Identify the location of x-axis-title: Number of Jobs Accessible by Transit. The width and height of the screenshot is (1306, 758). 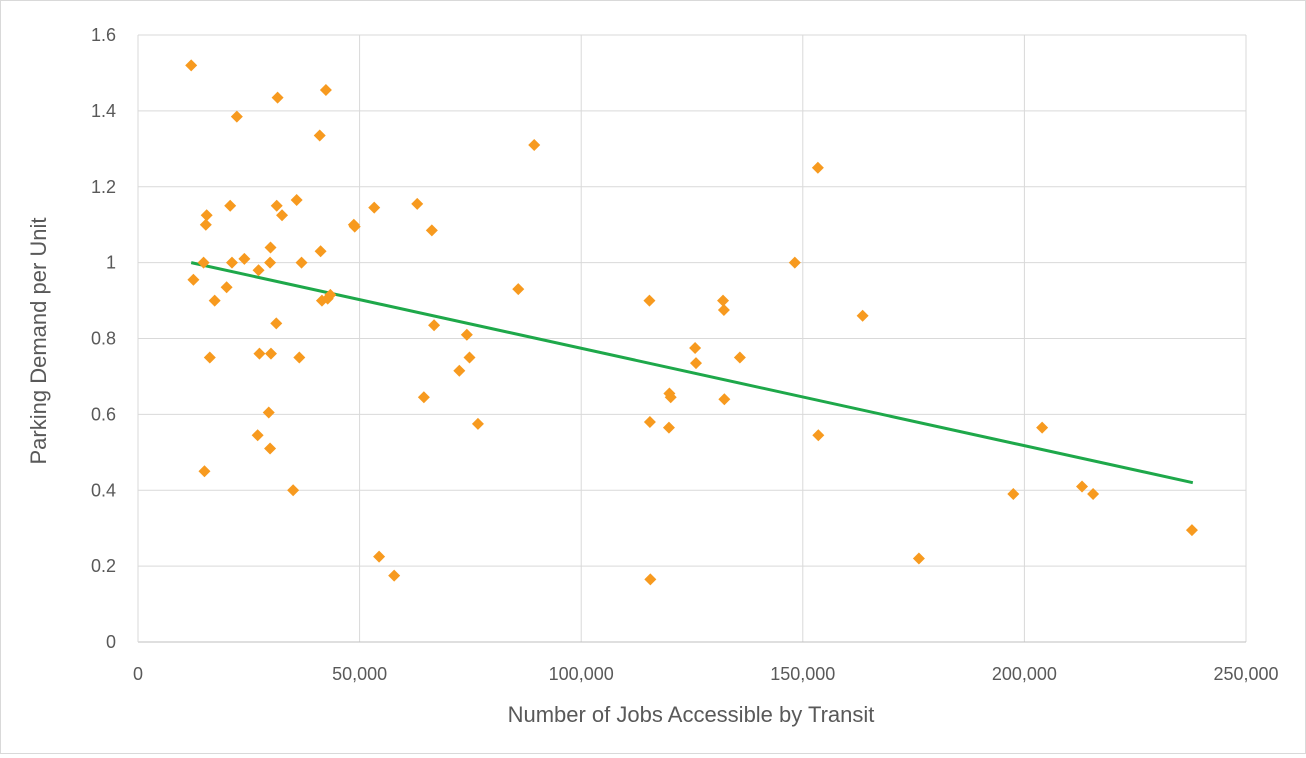
(691, 714).